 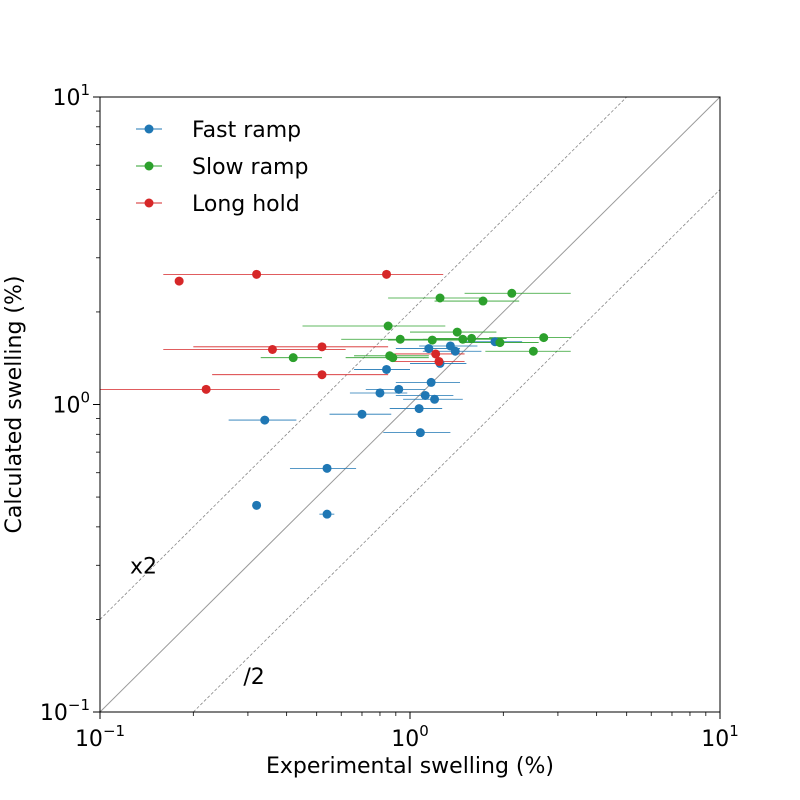 What do you see at coordinates (71, 96) in the screenshot?
I see `y-tick-label: 10¹` at bounding box center [71, 96].